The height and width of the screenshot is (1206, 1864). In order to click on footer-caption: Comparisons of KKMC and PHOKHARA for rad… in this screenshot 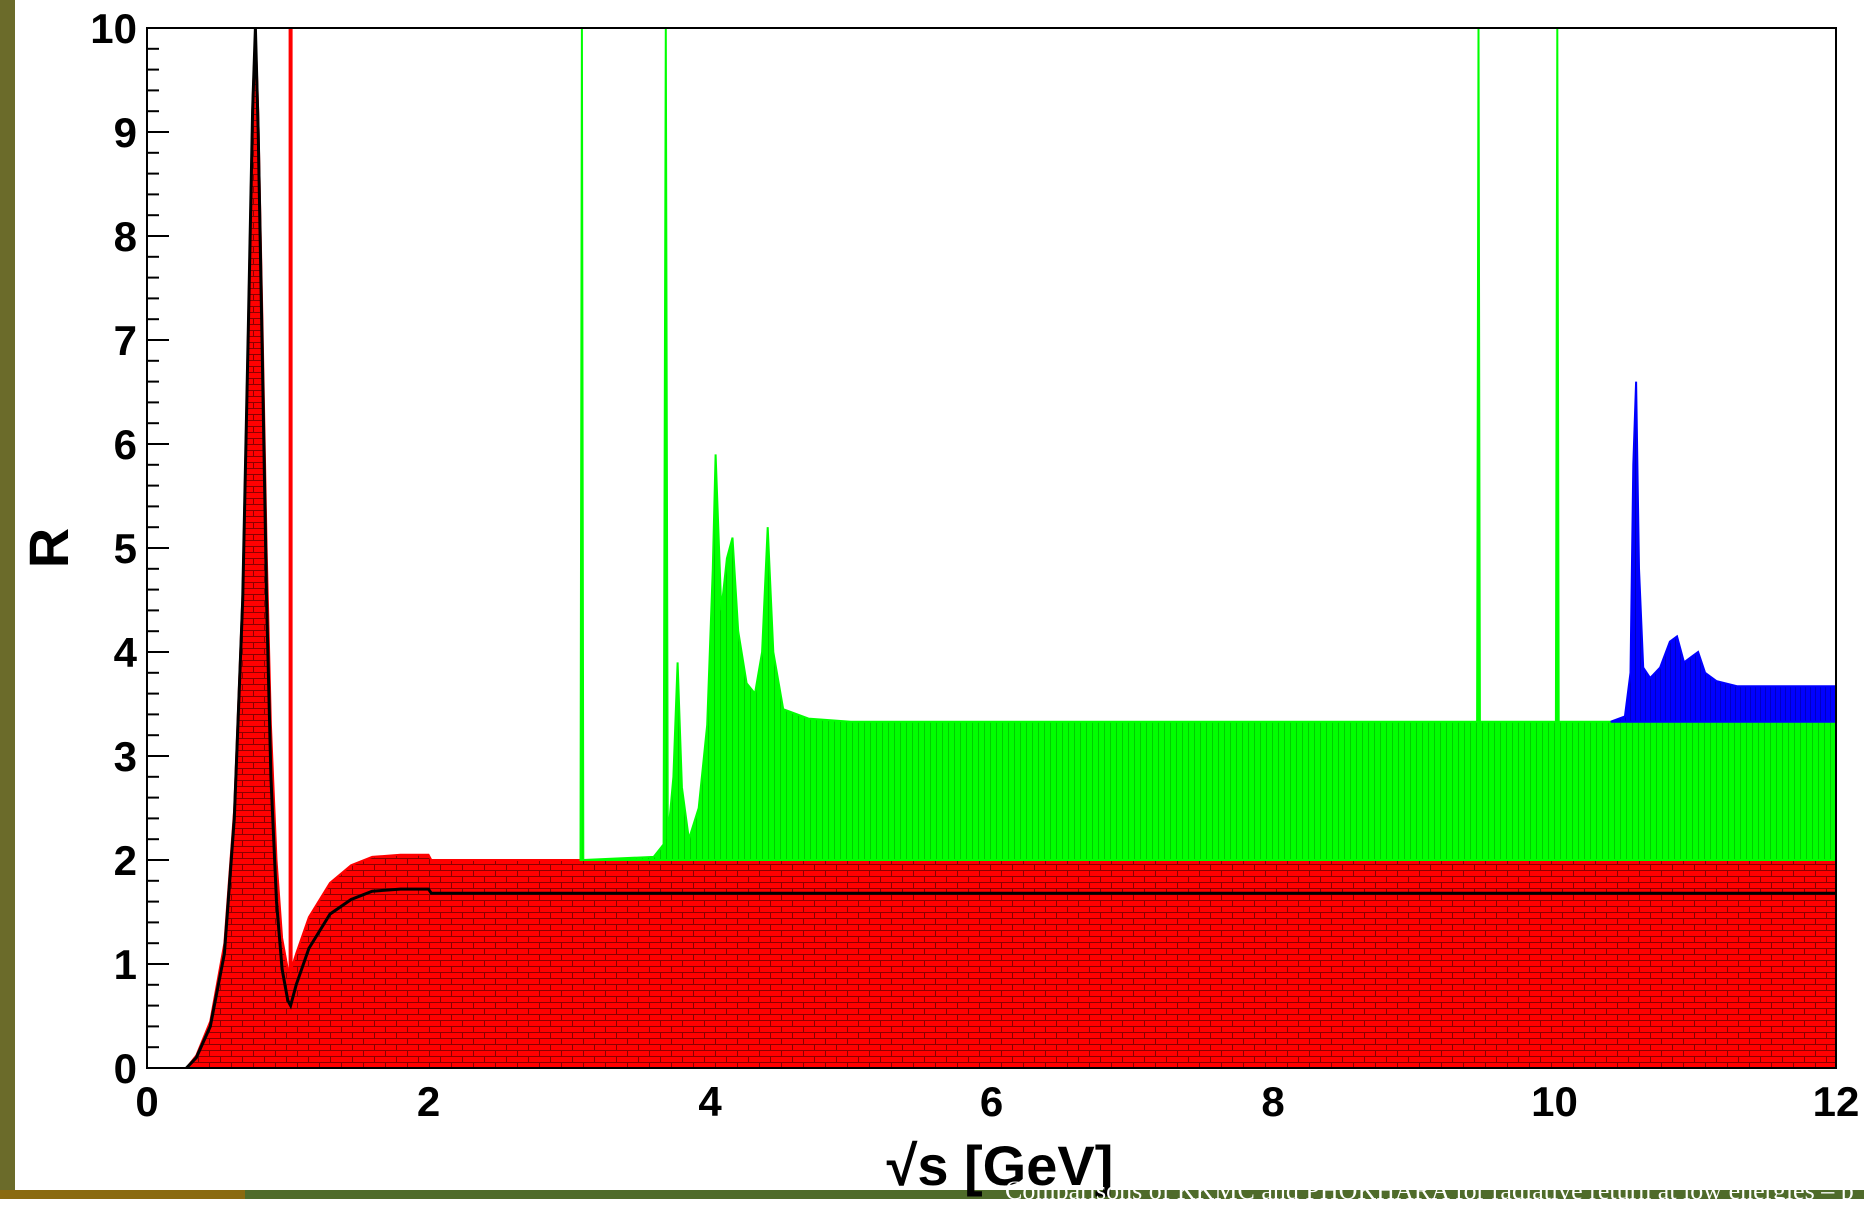, I will do `click(1429, 1190)`.